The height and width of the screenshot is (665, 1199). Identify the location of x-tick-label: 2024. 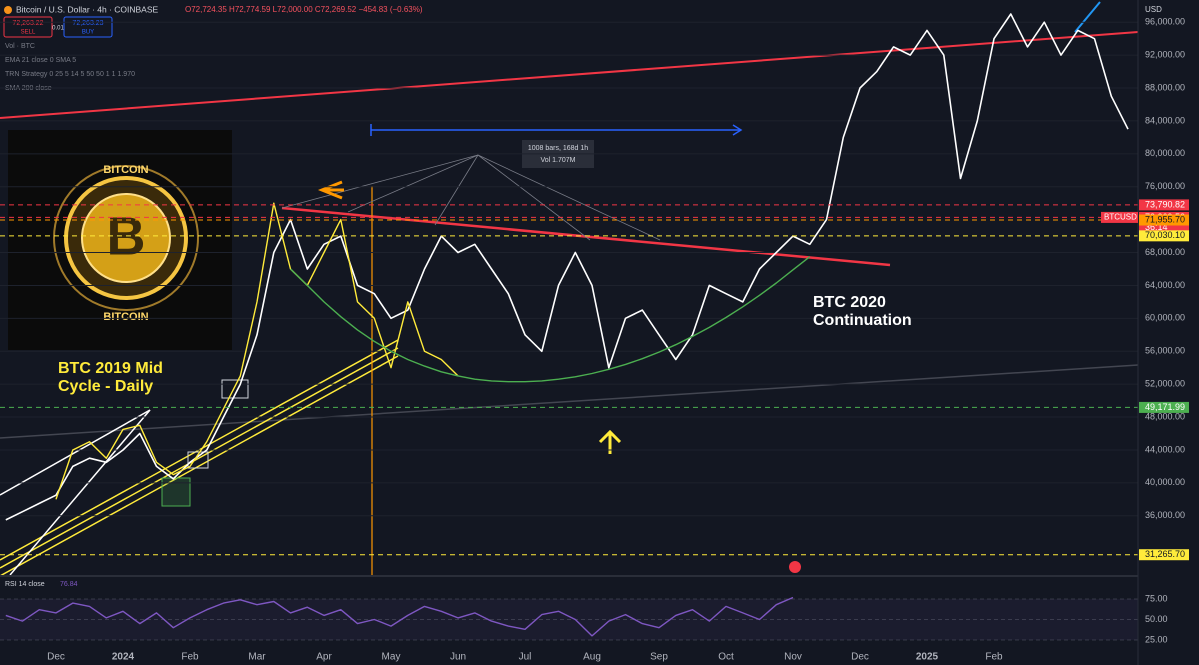
(123, 657).